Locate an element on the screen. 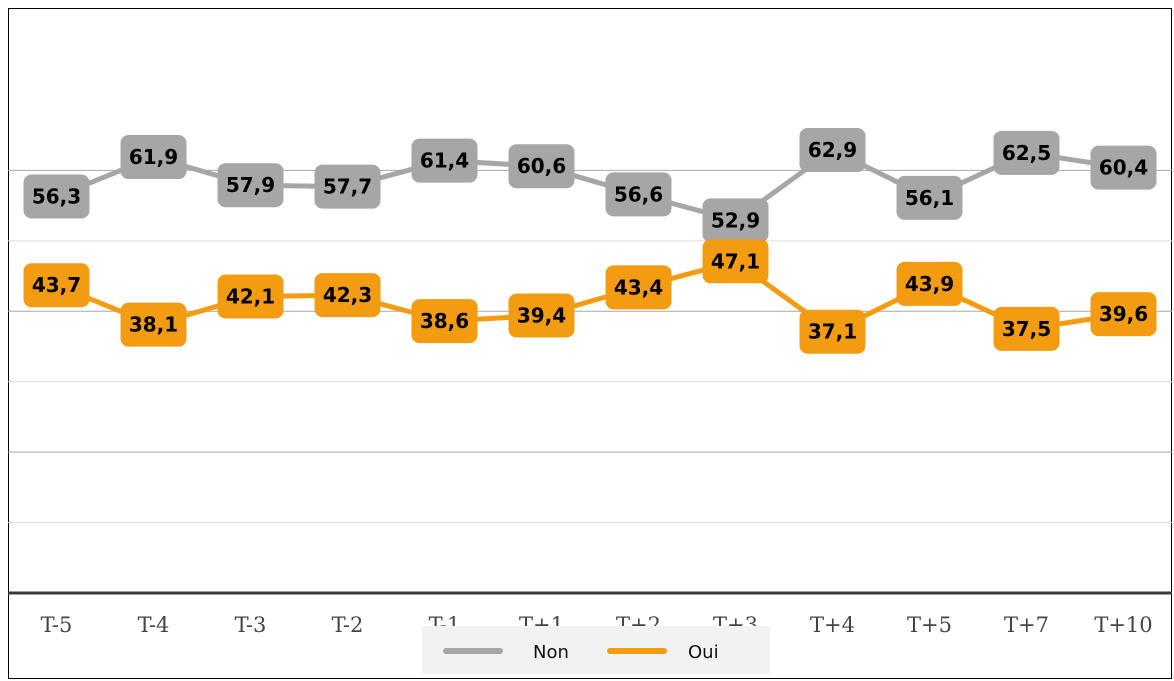  data-label-oui: 39,6 is located at coordinates (1123, 314).